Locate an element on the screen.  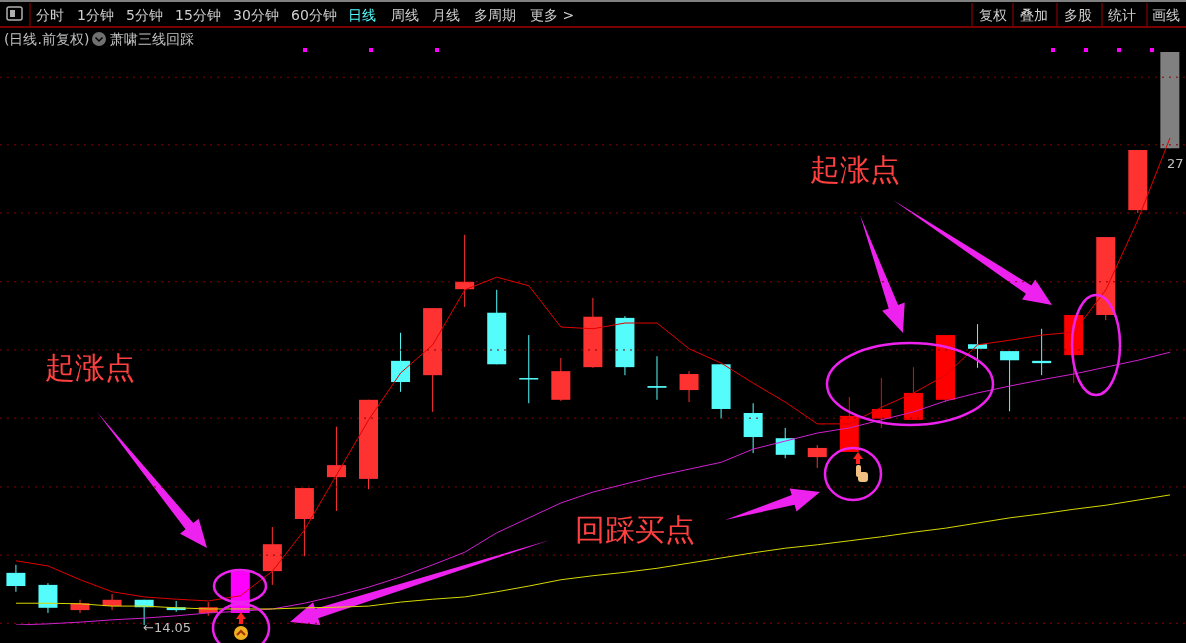
text: 15分钟 is located at coordinates (198, 15).